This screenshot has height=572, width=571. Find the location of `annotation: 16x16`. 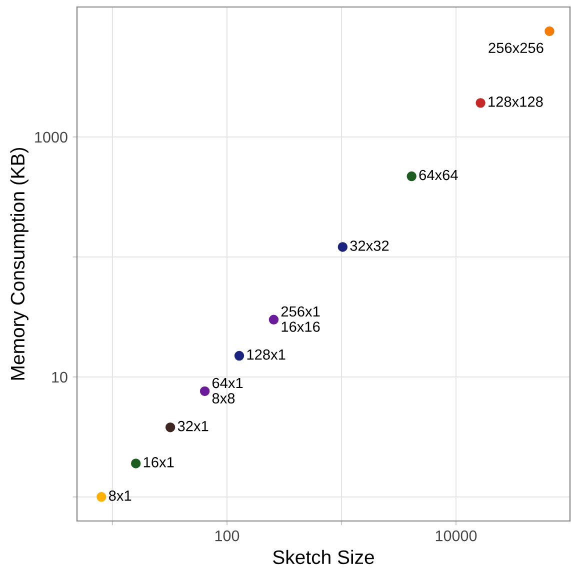

annotation: 16x16 is located at coordinates (301, 327).